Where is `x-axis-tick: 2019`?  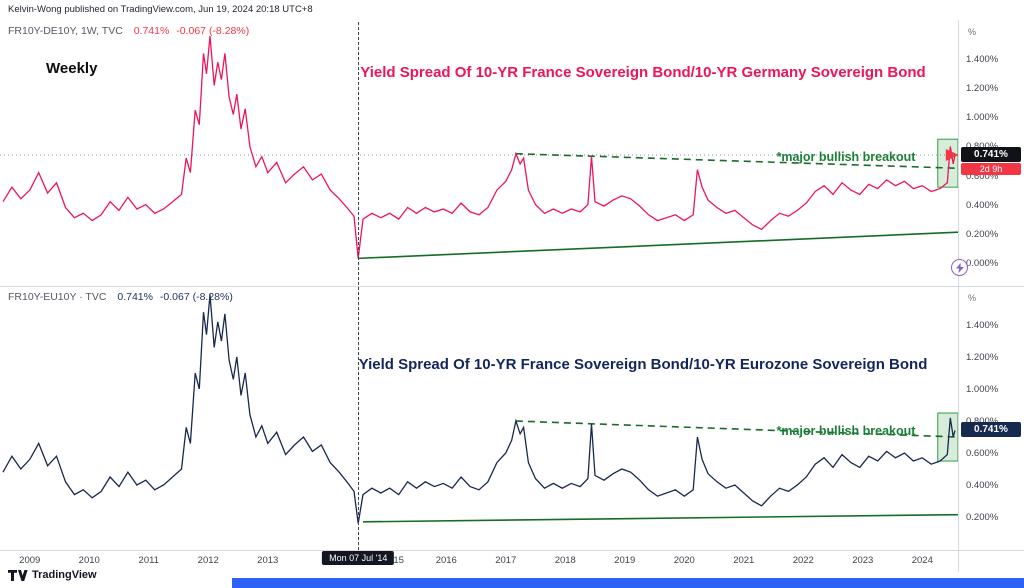
x-axis-tick: 2019 is located at coordinates (625, 560).